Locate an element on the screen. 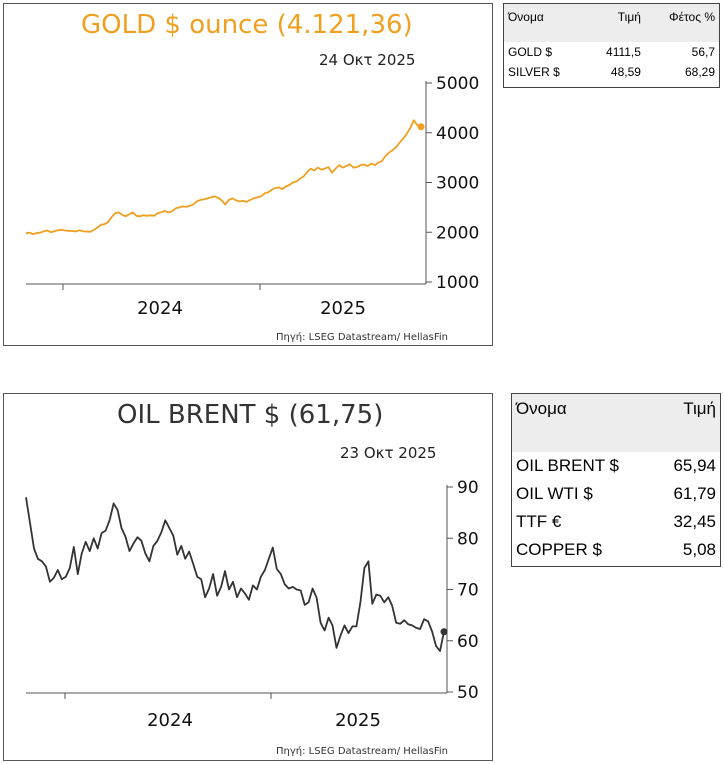 The height and width of the screenshot is (764, 724). gold-chart-date: 24 Οκτ 2025 is located at coordinates (367, 60).